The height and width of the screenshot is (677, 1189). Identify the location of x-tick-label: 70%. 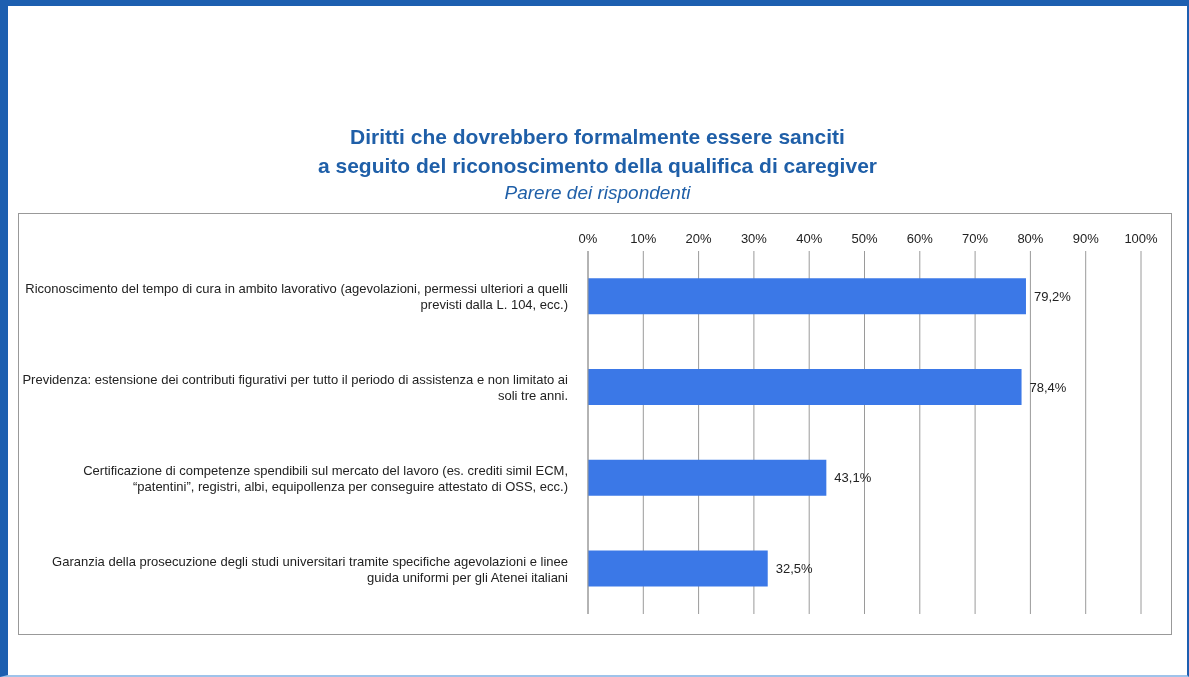
(975, 238).